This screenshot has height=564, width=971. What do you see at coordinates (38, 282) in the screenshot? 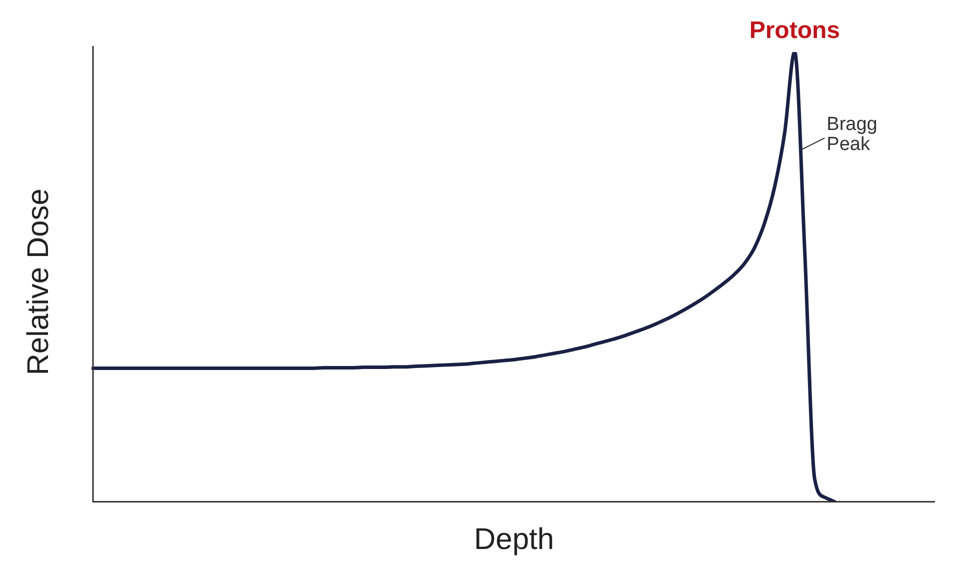
I see `y-axis-title: Relative Dose` at bounding box center [38, 282].